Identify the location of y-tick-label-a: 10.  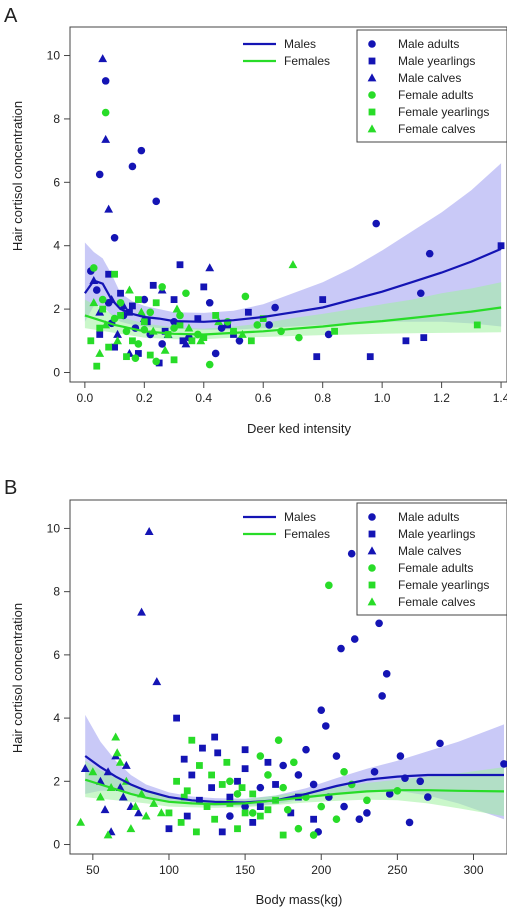
(54, 56).